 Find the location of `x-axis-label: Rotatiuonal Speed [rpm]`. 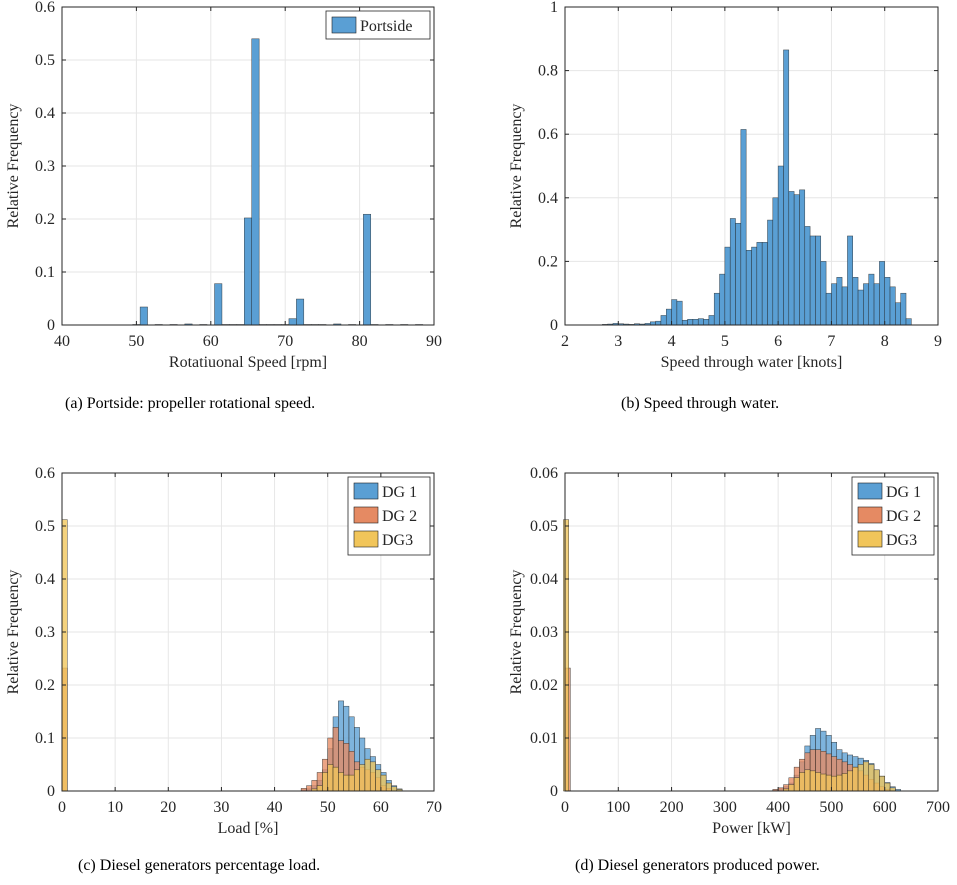

x-axis-label: Rotatiuonal Speed [rpm] is located at coordinates (248, 362).